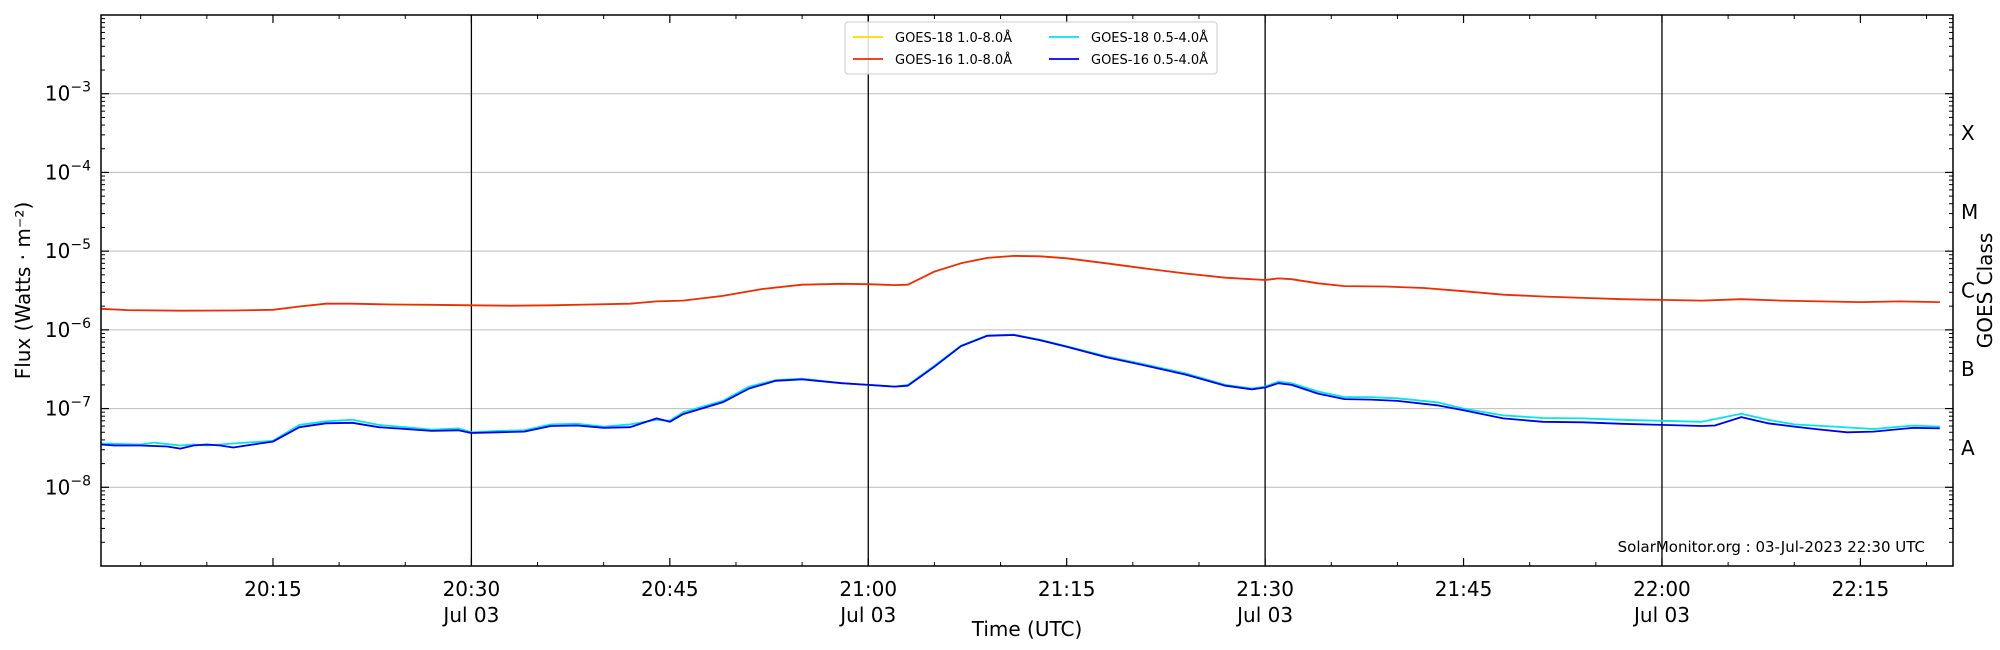 The image size is (2000, 650). What do you see at coordinates (1265, 589) in the screenshot?
I see `x-tick-label: 21:30` at bounding box center [1265, 589].